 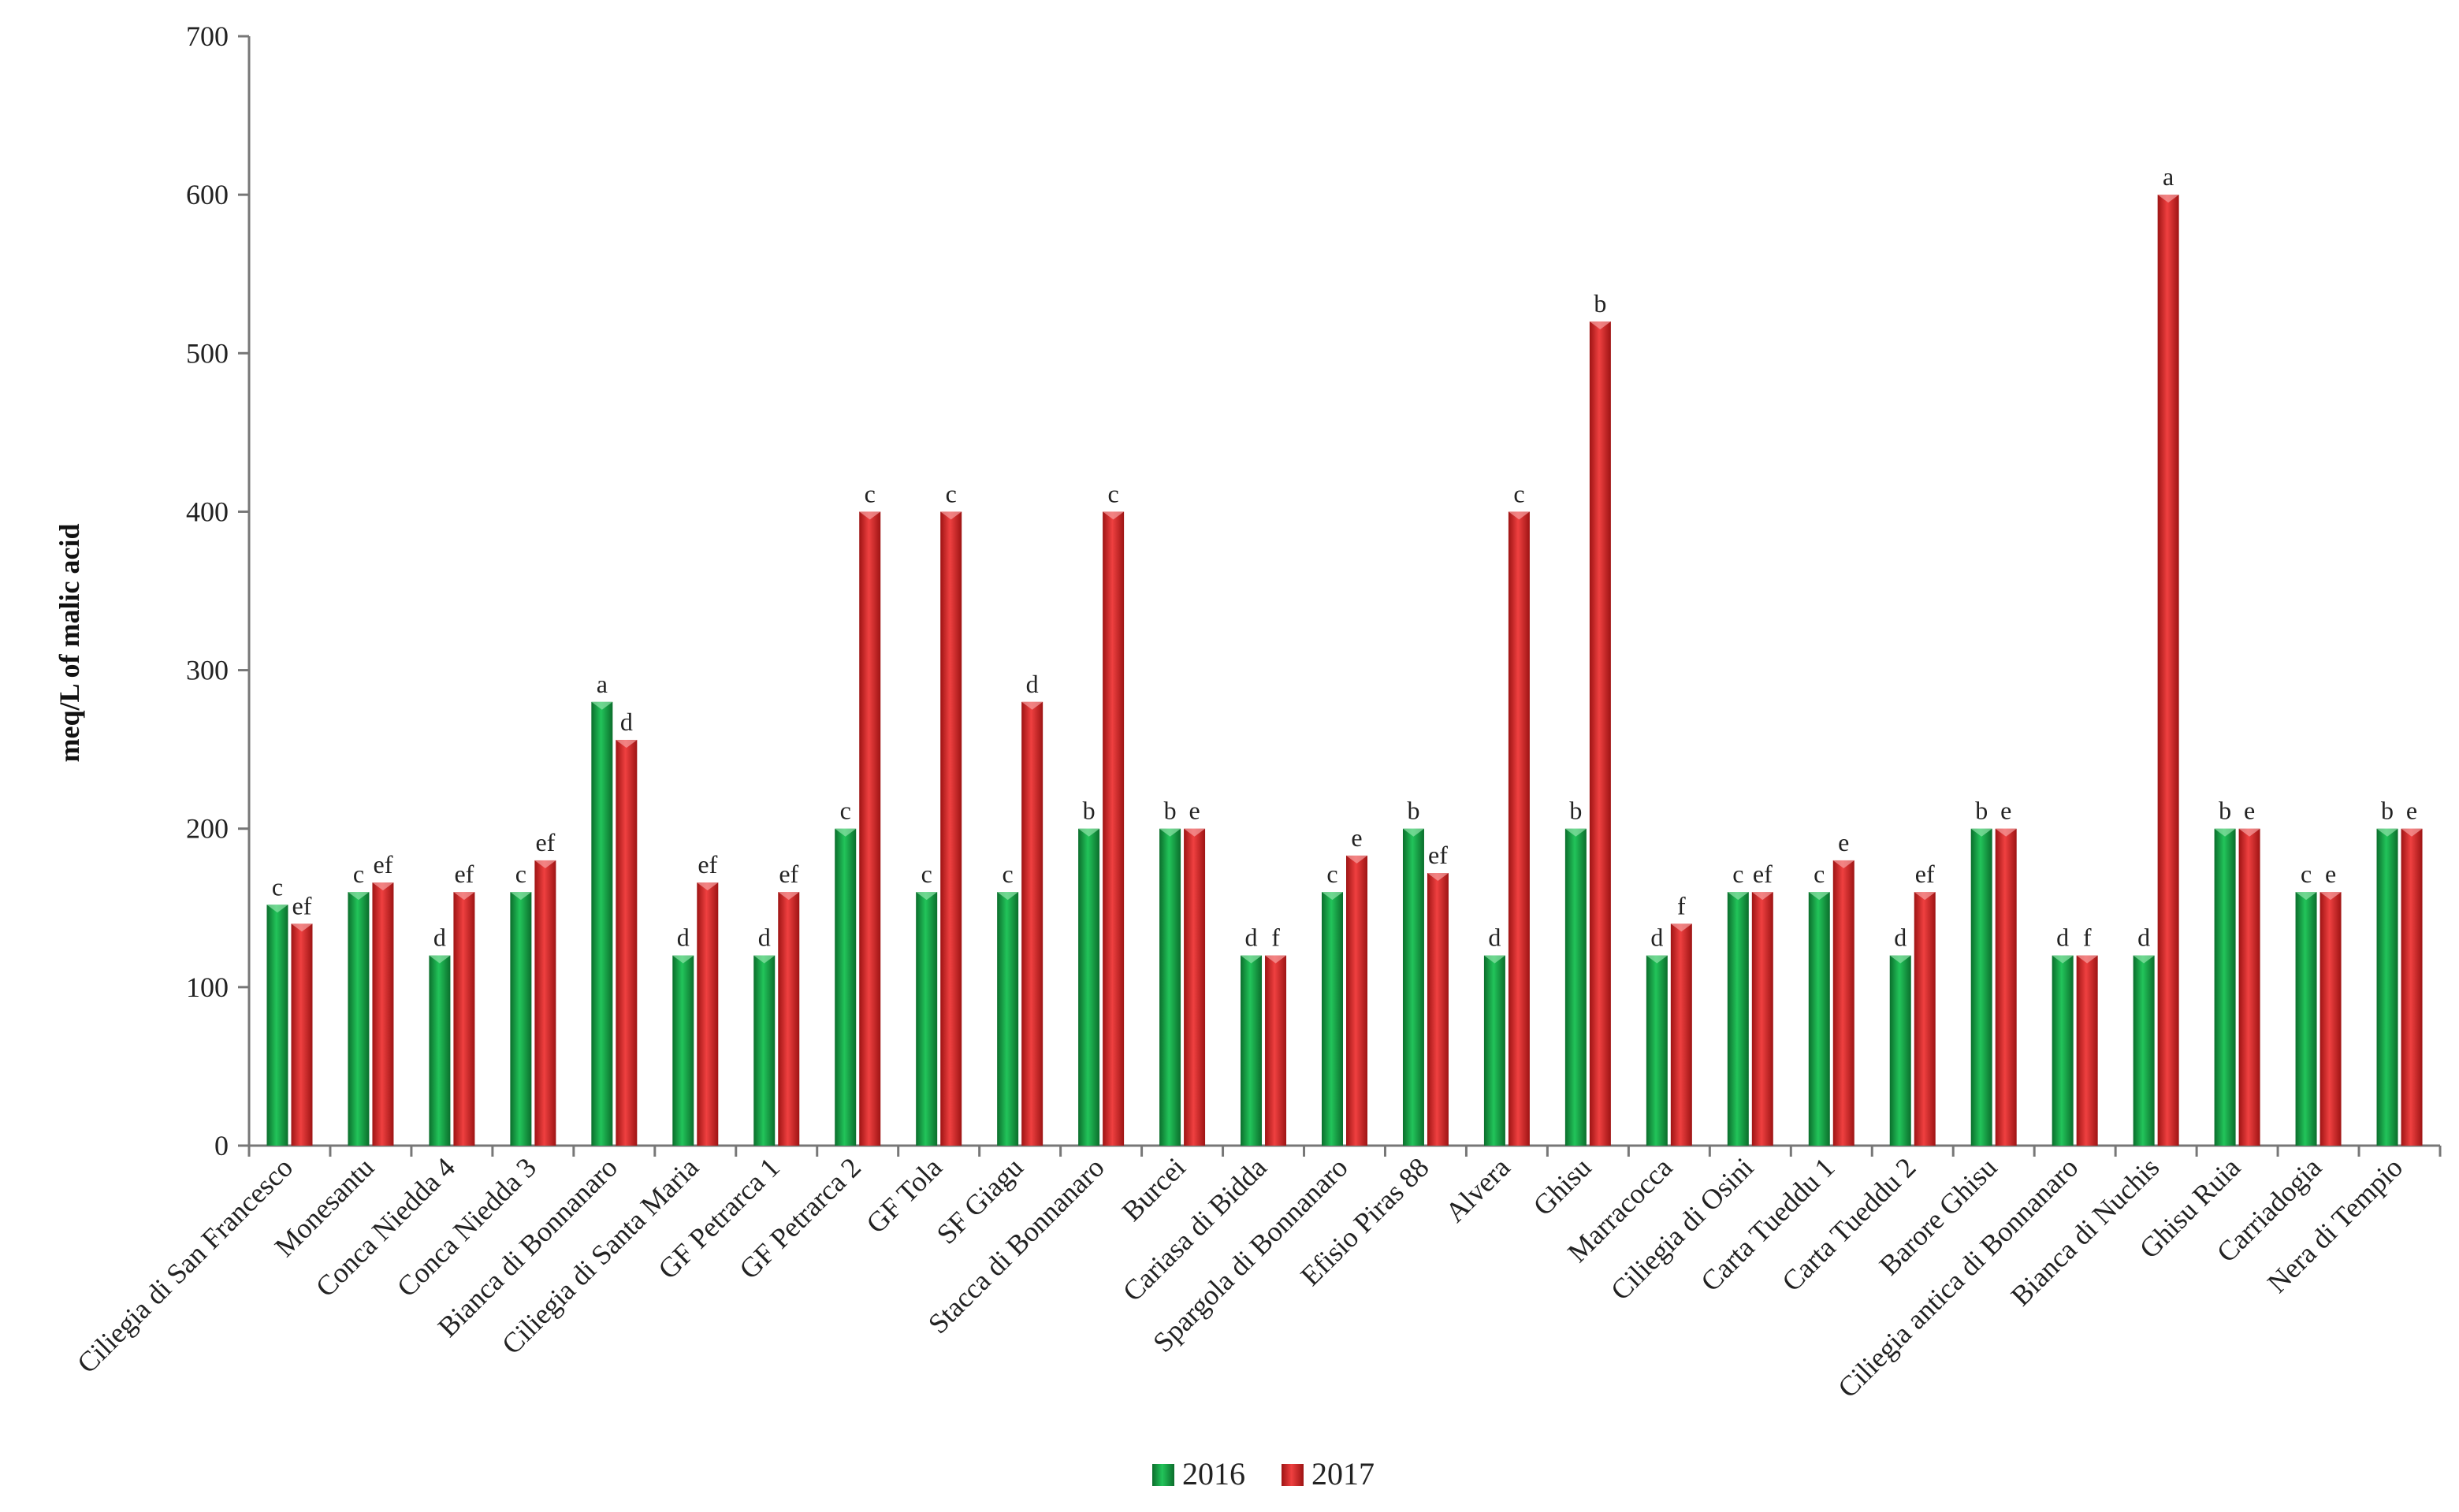 I want to click on category-label: Bianca di Nuchis, so click(x=2085, y=1231).